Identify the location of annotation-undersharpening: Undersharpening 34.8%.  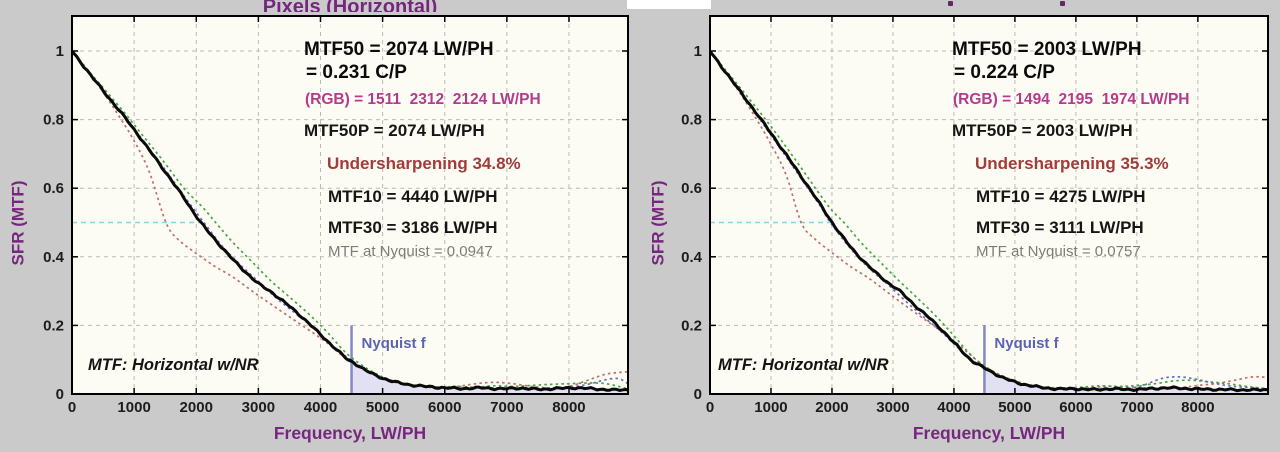
(424, 163).